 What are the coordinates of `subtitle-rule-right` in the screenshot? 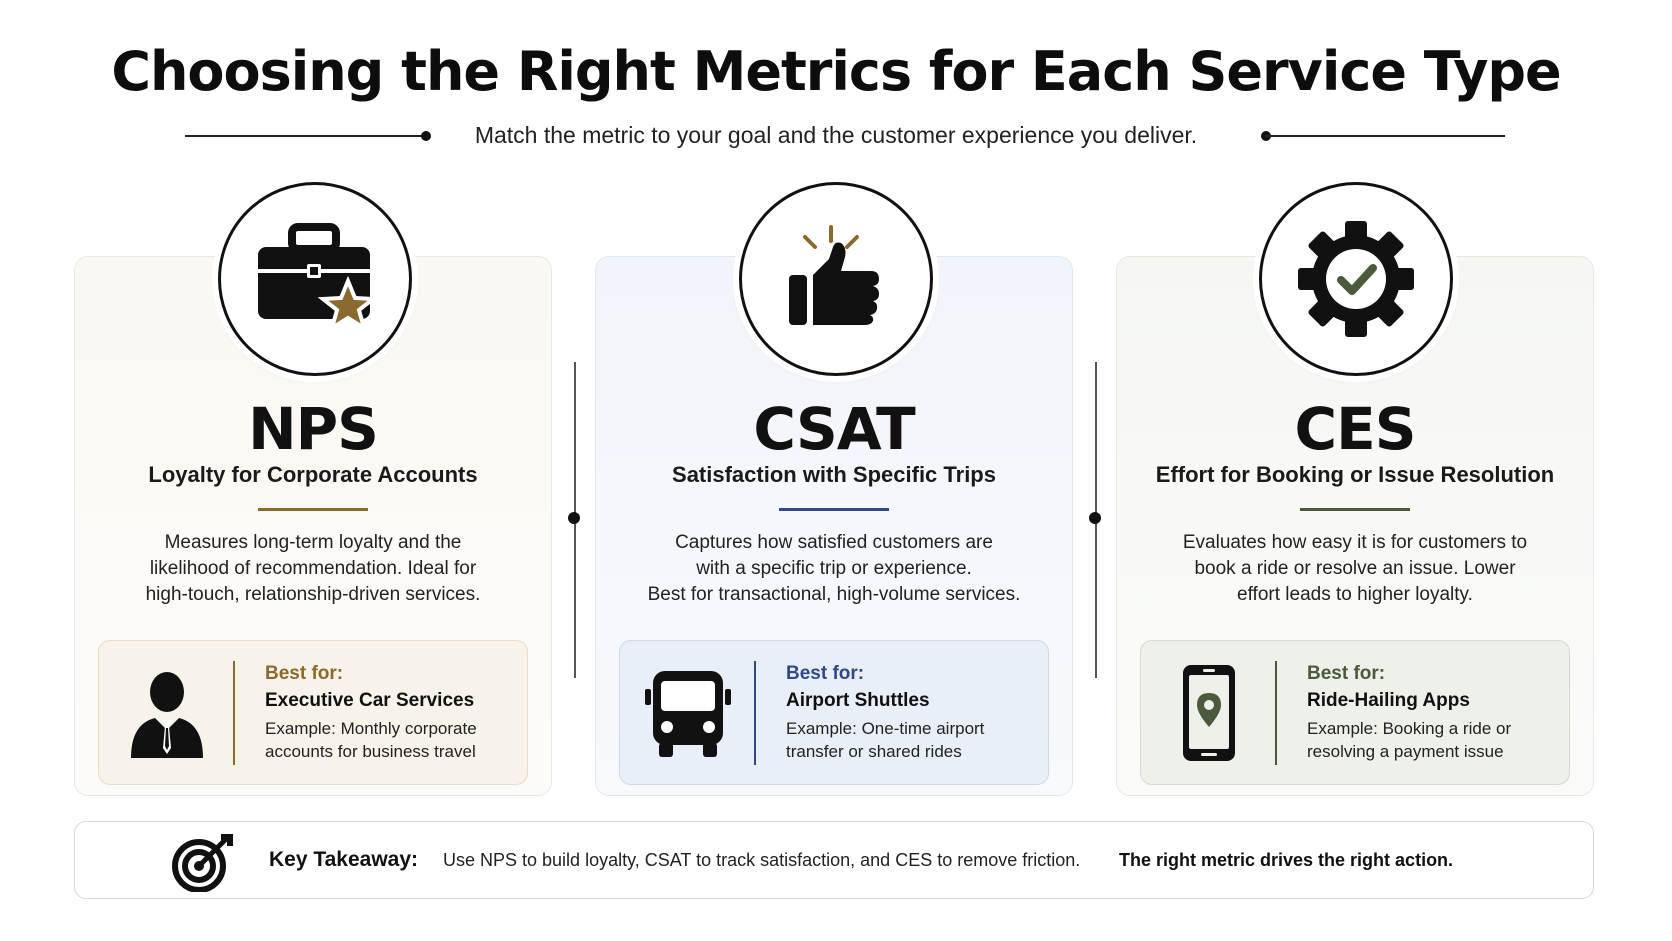 It's located at (1385, 136).